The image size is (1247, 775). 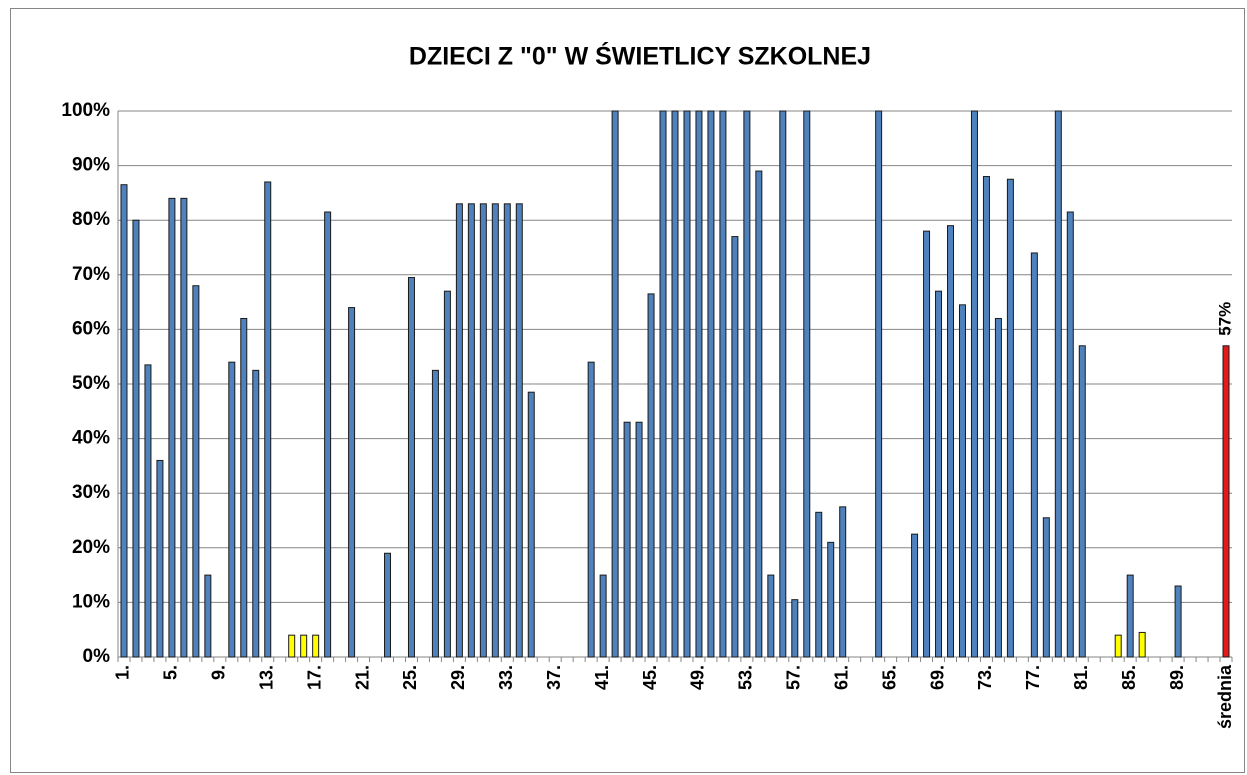 I want to click on x-tick-label: 33., so click(x=506, y=677).